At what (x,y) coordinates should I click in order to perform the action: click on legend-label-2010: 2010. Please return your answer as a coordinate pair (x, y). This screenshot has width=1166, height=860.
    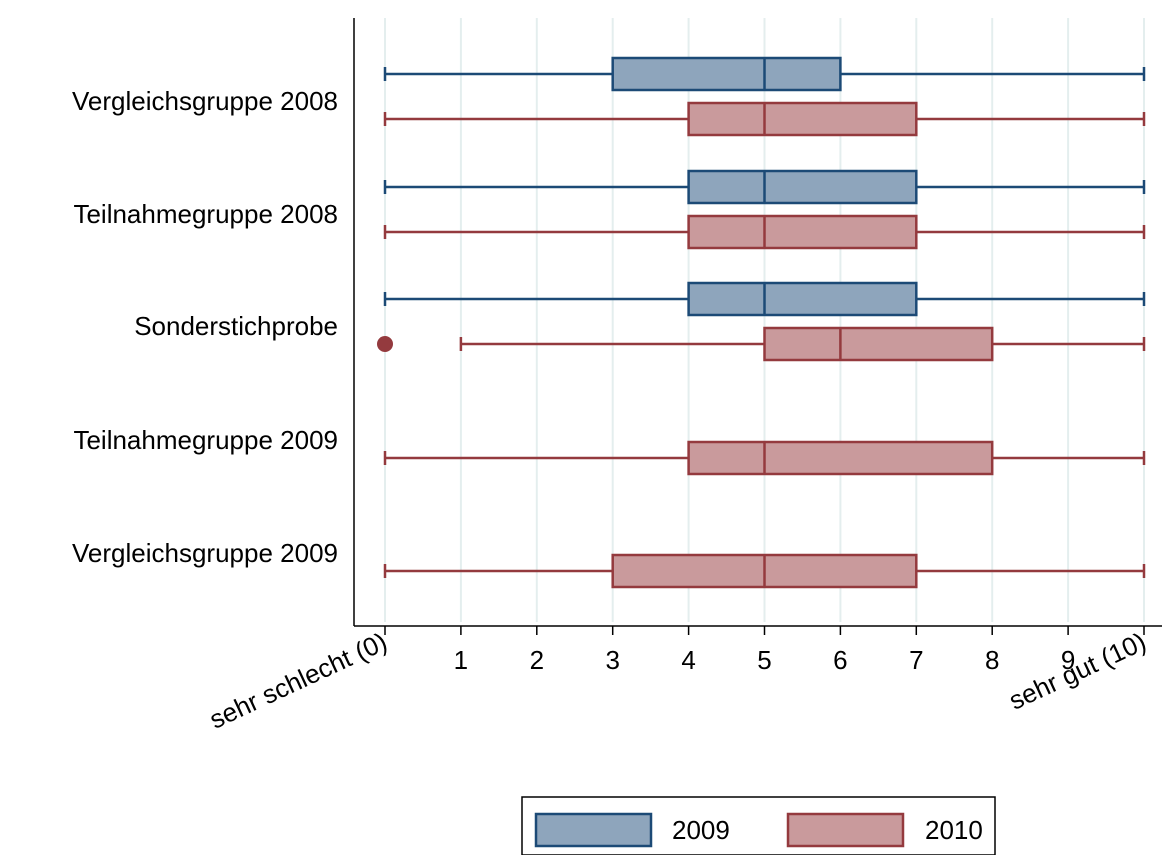
    Looking at the image, I should click on (954, 830).